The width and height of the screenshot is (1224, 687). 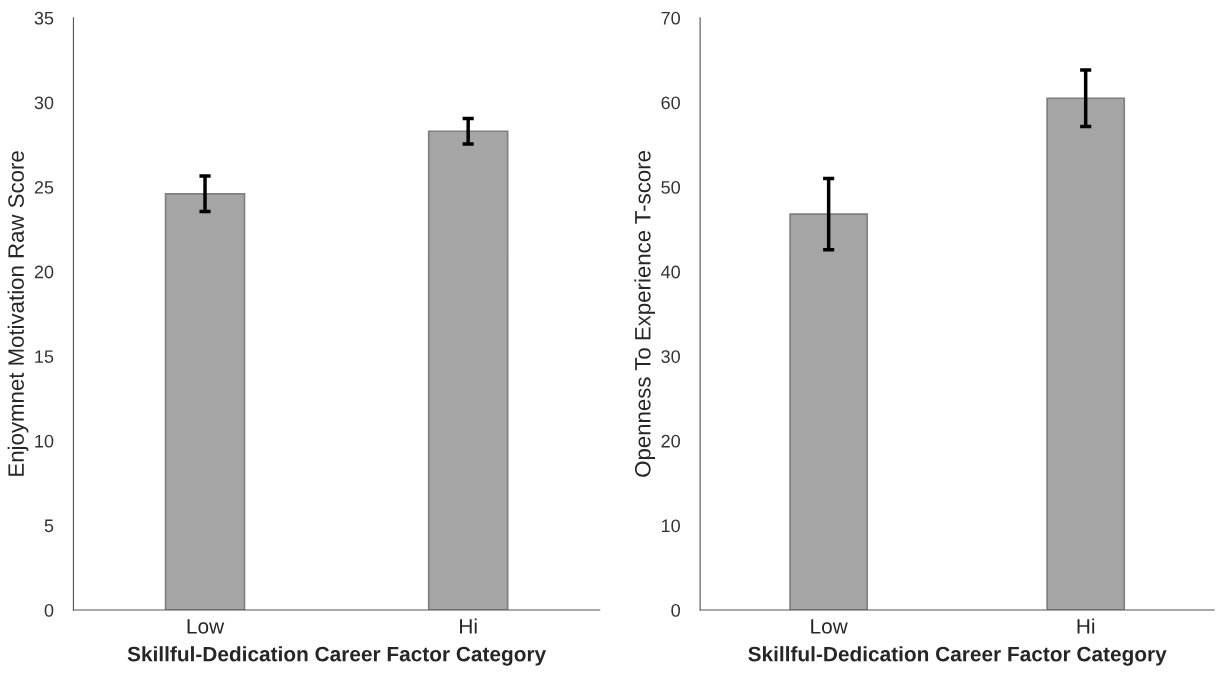 What do you see at coordinates (44, 356) in the screenshot?
I see `y-tick-label: 15` at bounding box center [44, 356].